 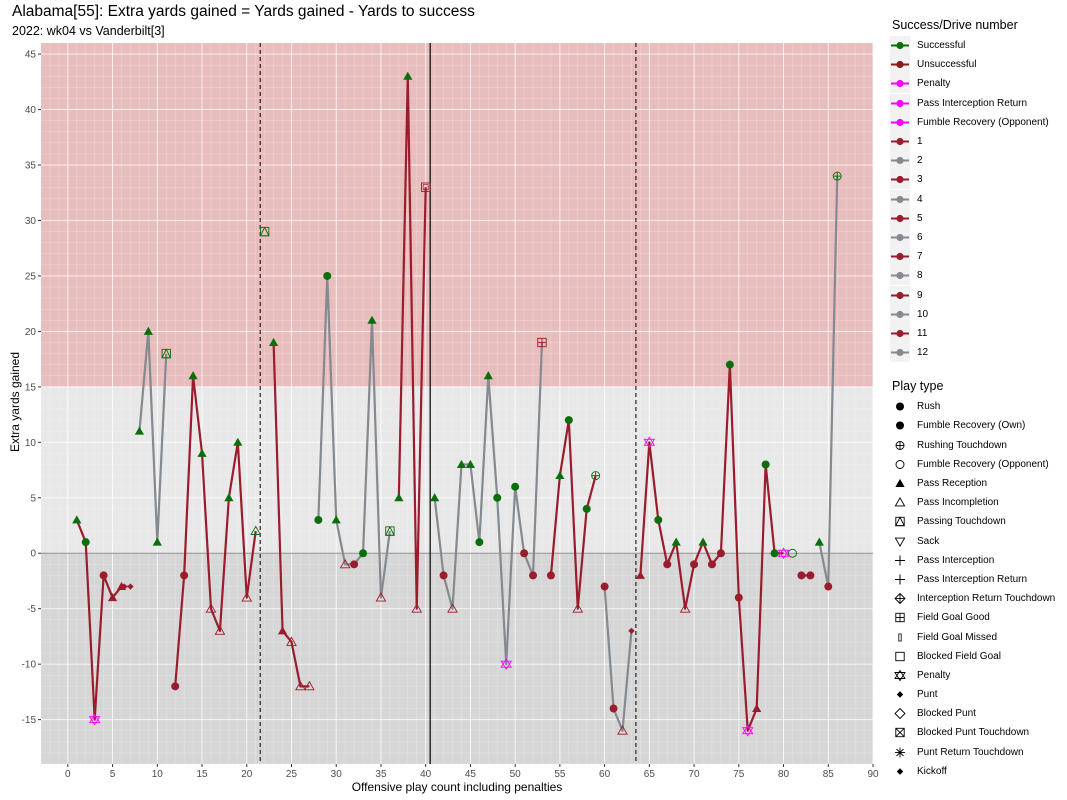 I want to click on legend-item: 5, so click(x=977, y=218).